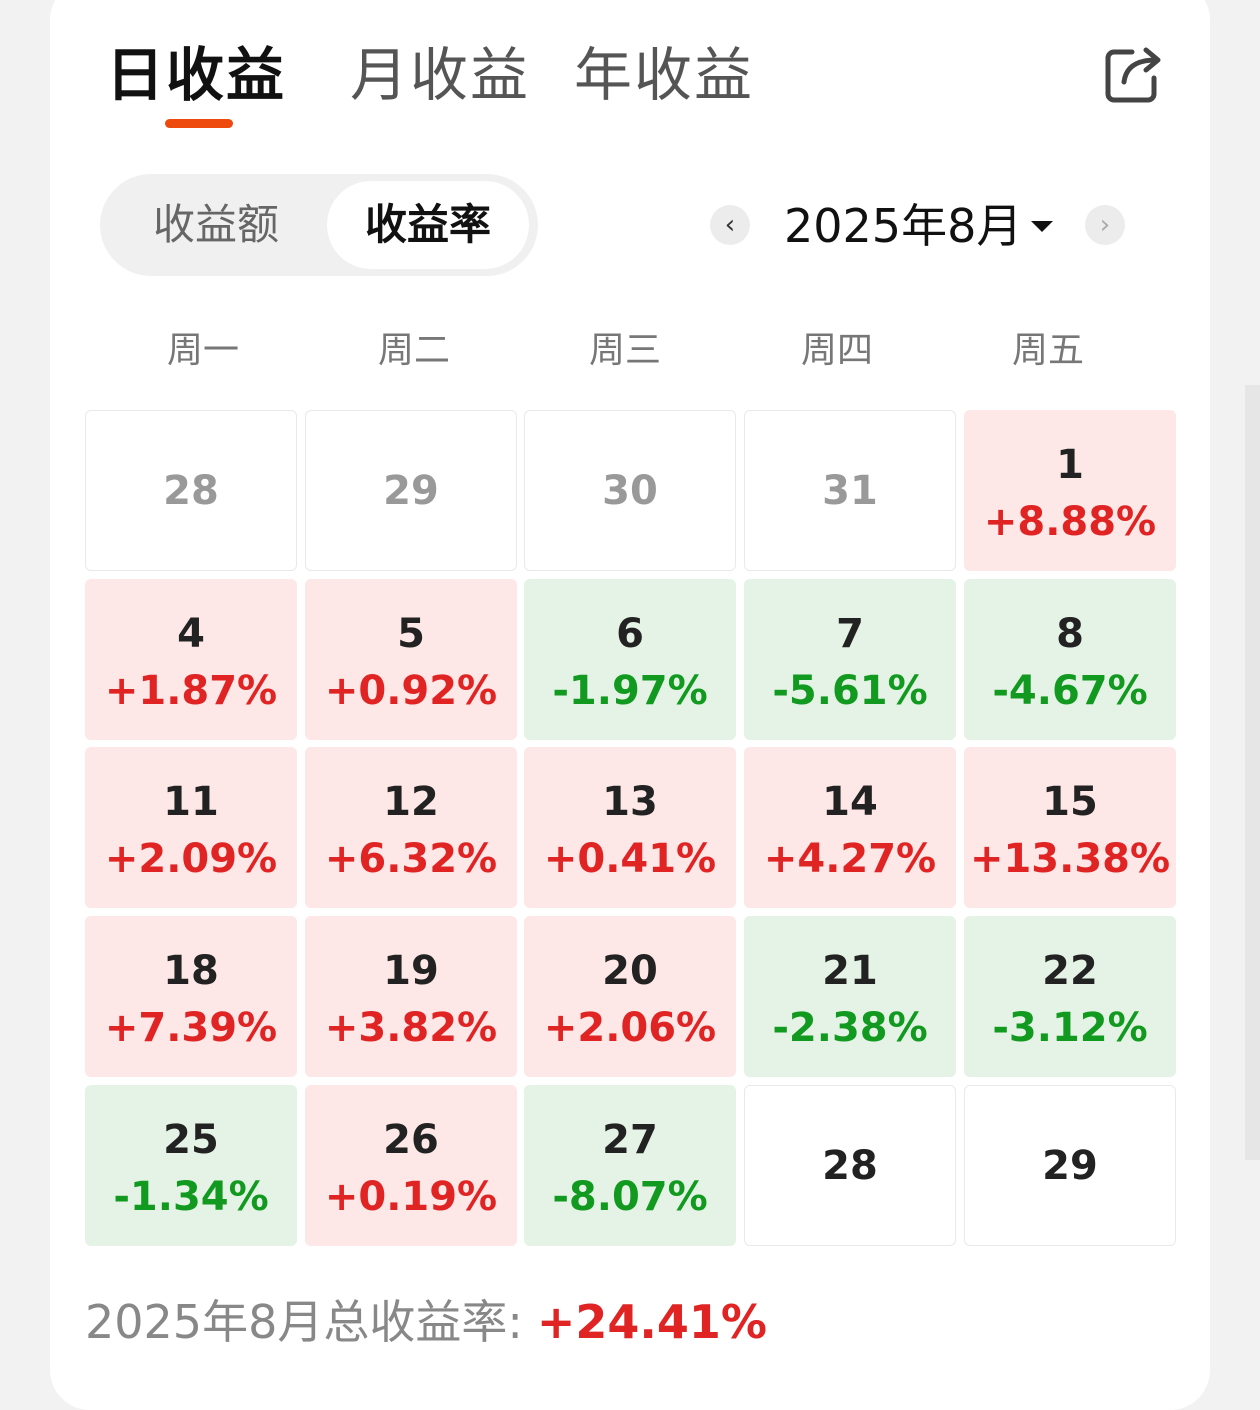 The image size is (1260, 1410). Describe the element at coordinates (411, 971) in the screenshot. I see `calendar-day-number: 19` at that location.